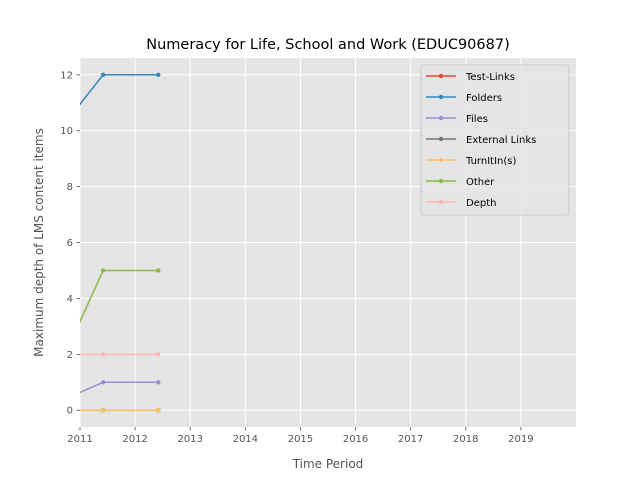 This screenshot has height=480, width=640. I want to click on x-tick-label: 2015, so click(300, 439).